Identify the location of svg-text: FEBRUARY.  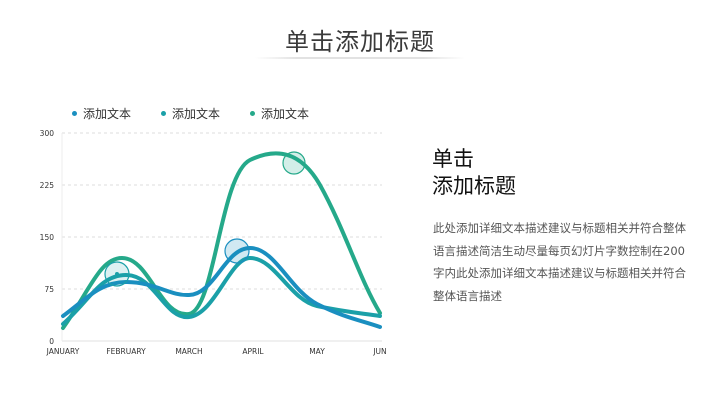
(126, 351).